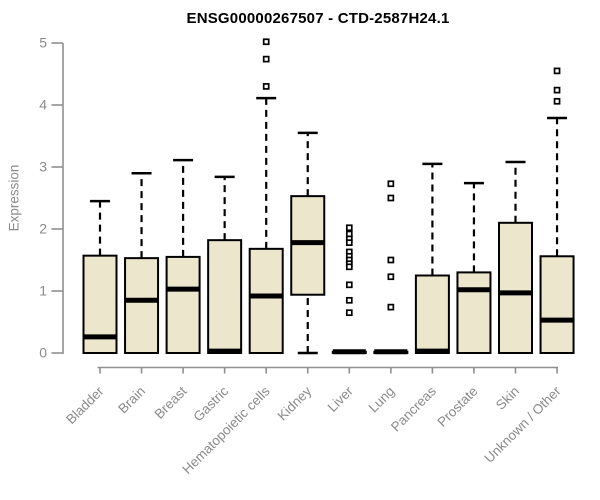  Describe the element at coordinates (131, 400) in the screenshot. I see `x-tick-label: Brain` at that location.